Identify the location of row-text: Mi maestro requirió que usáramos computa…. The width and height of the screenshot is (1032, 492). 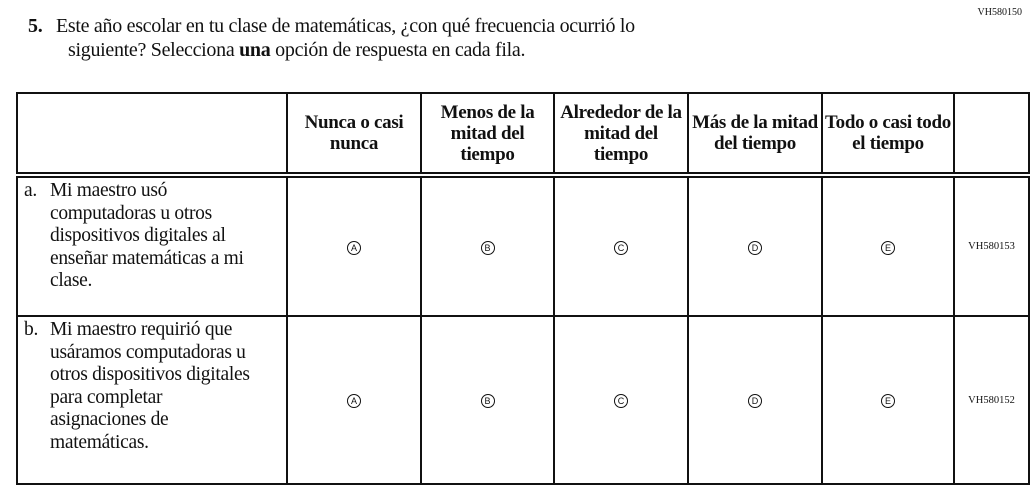
(150, 386).